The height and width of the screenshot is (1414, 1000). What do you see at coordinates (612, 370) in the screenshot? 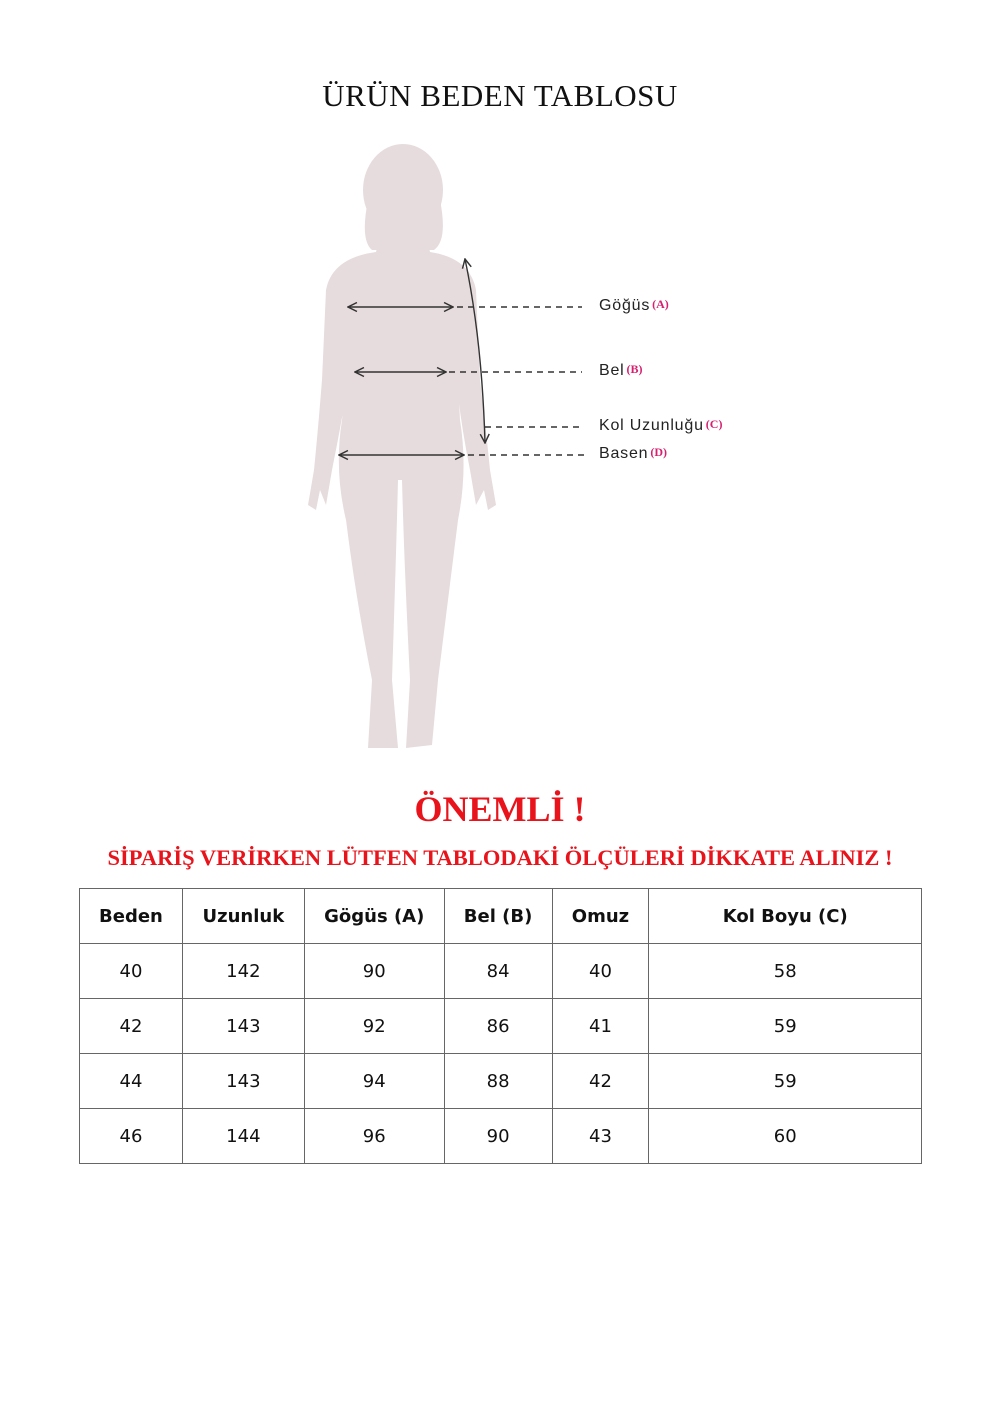
I see `label-name: Bel` at bounding box center [612, 370].